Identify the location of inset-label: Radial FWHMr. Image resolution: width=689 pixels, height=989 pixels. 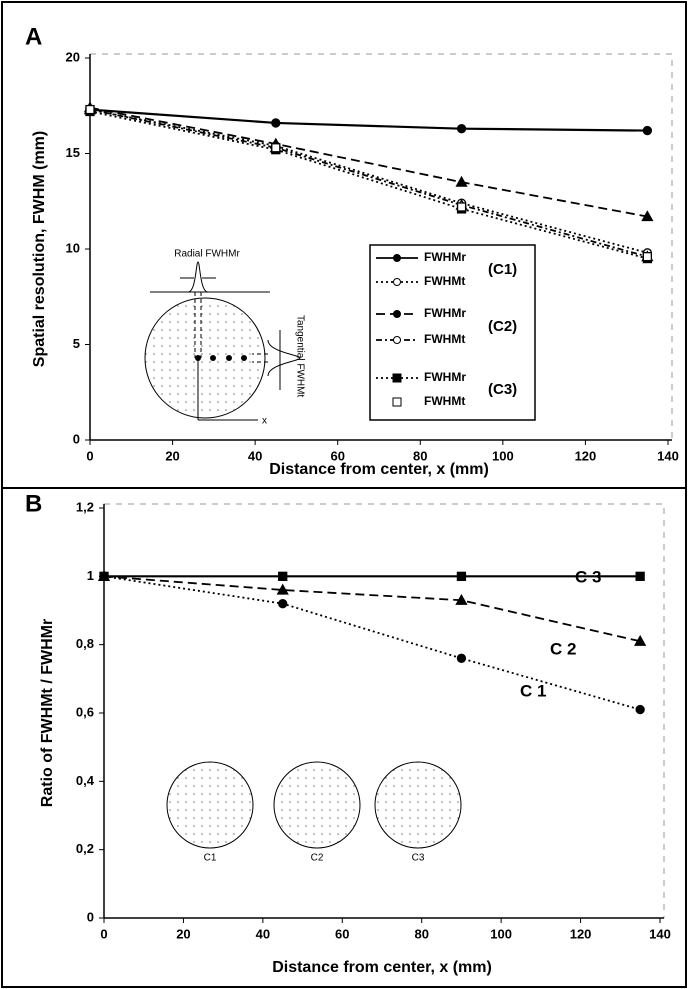
(207, 254).